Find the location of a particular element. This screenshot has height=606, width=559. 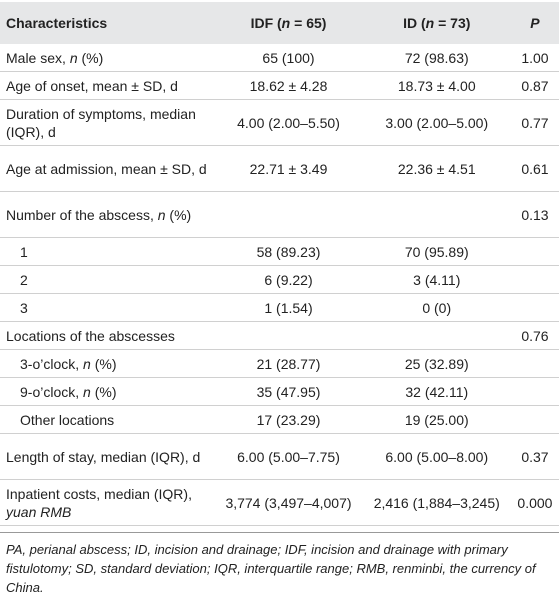

header-cell: Characteristics is located at coordinates (107, 23).